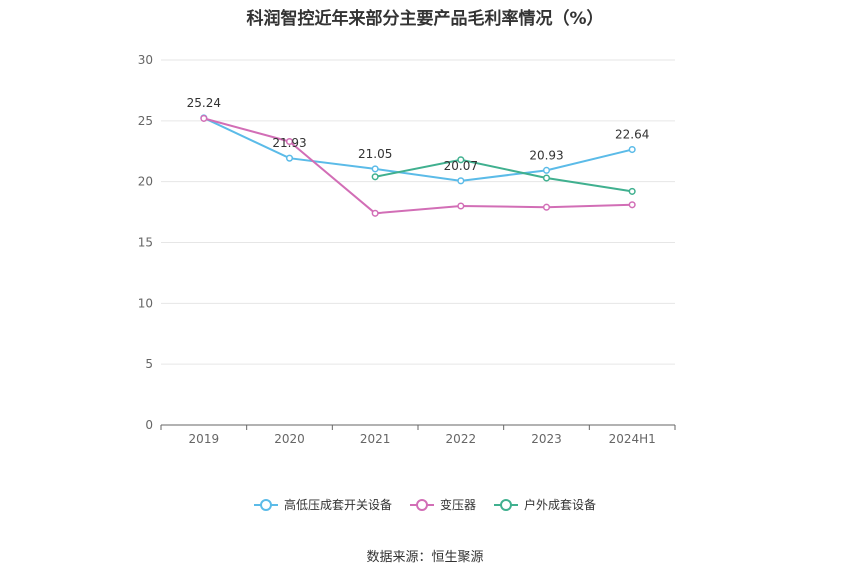 This screenshot has width=850, height=575. I want to click on legend-item: 高低压成套开关设备, so click(322, 504).